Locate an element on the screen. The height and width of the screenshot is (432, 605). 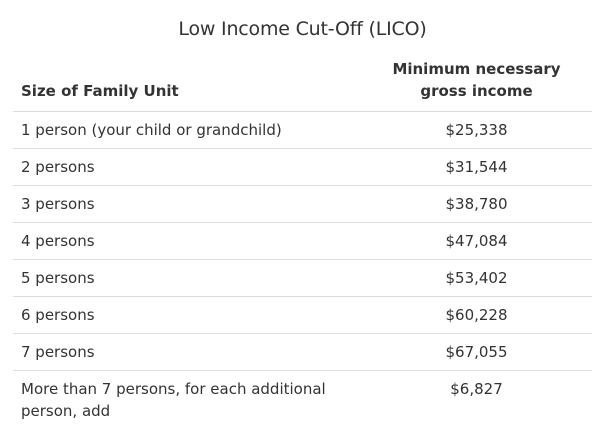
table-row: 6 persons $60,228 is located at coordinates (302, 315).